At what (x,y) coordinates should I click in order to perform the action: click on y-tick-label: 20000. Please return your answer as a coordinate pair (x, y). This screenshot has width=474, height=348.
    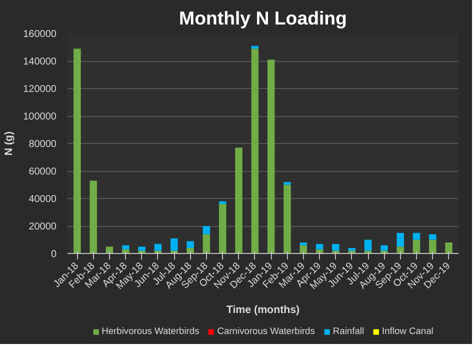
    Looking at the image, I should click on (42, 227).